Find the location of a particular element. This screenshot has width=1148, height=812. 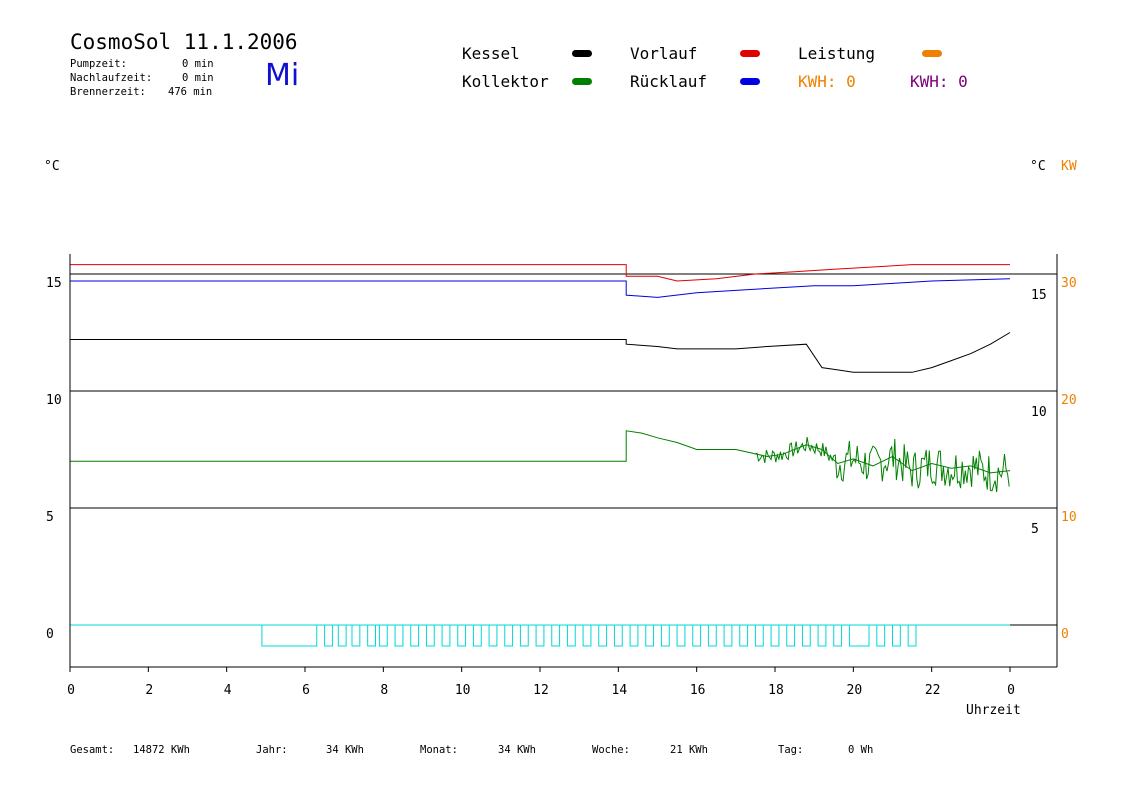

jahr-value: 34 KWh is located at coordinates (345, 750).